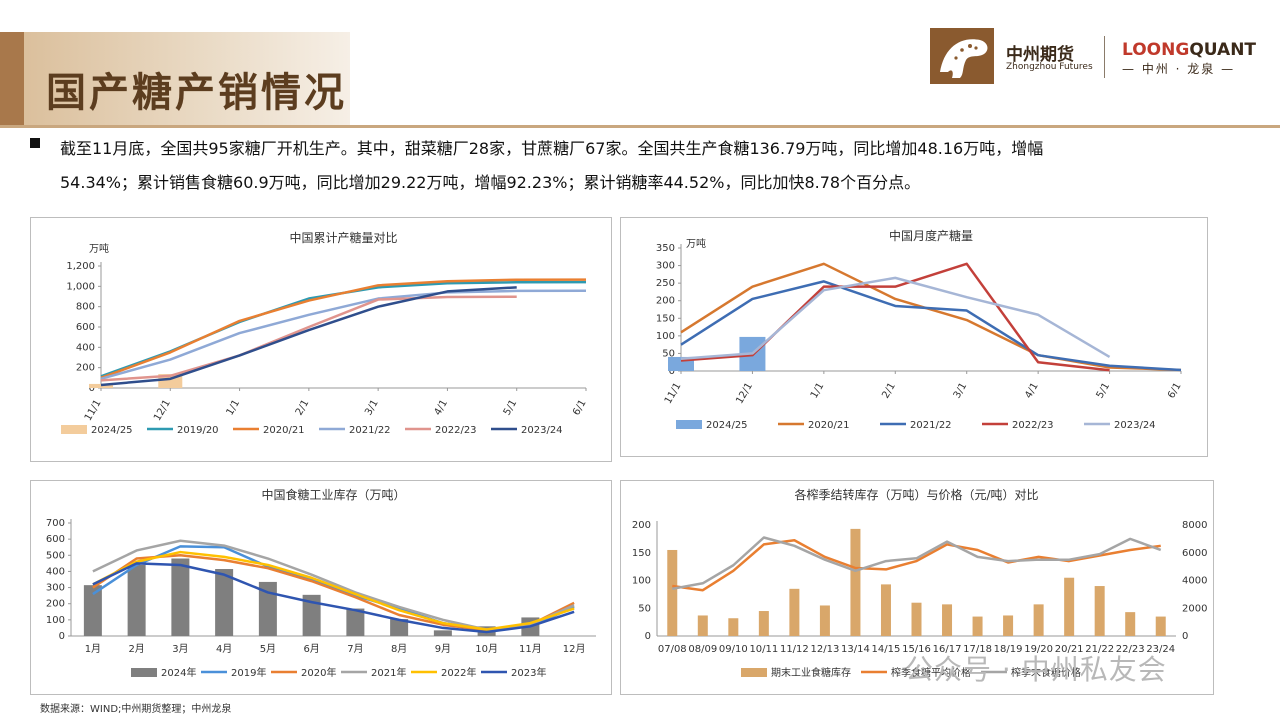  I want to click on partner-name-cn: — 中州 · 龙泉 —, so click(1179, 69).